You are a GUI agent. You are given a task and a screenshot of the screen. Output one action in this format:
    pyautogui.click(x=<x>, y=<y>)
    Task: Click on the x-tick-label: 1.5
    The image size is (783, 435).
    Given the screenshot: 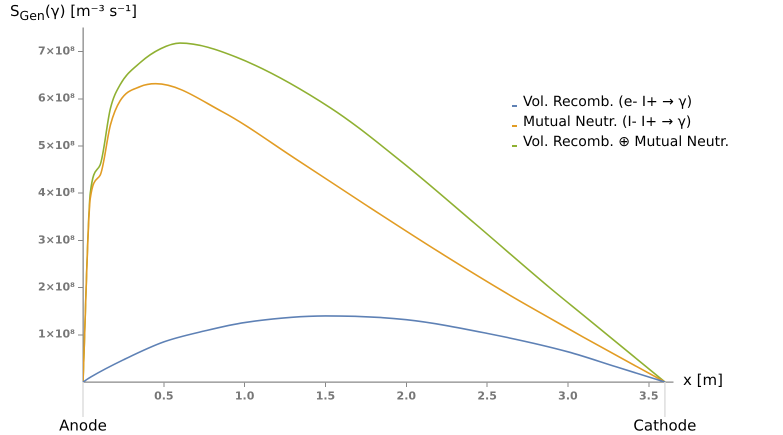 What is the action you would take?
    pyautogui.click(x=326, y=395)
    